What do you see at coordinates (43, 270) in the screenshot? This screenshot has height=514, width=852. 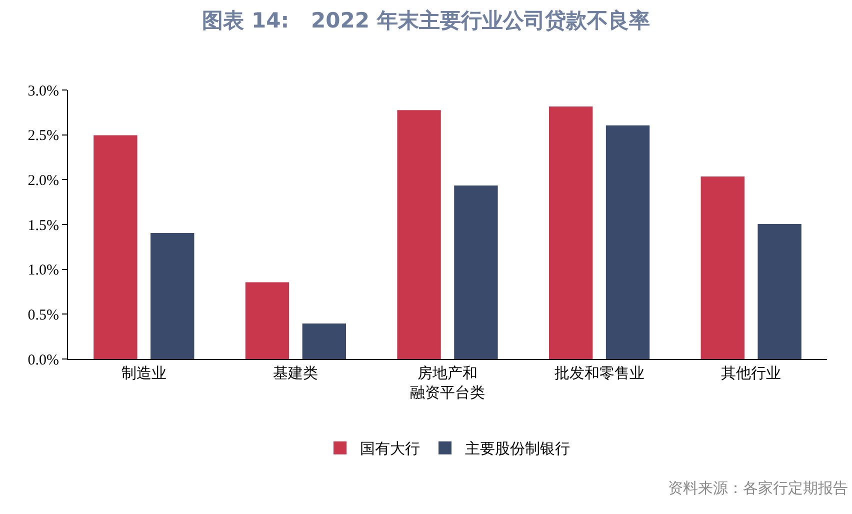 I see `y-tick-label: 1.0%` at bounding box center [43, 270].